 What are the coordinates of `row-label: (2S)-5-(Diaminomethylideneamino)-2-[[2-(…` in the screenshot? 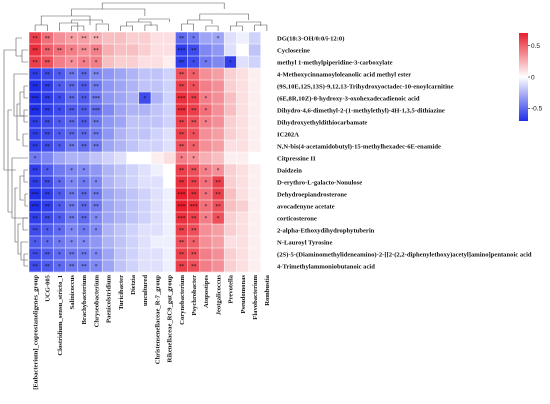 It's located at (404, 254).